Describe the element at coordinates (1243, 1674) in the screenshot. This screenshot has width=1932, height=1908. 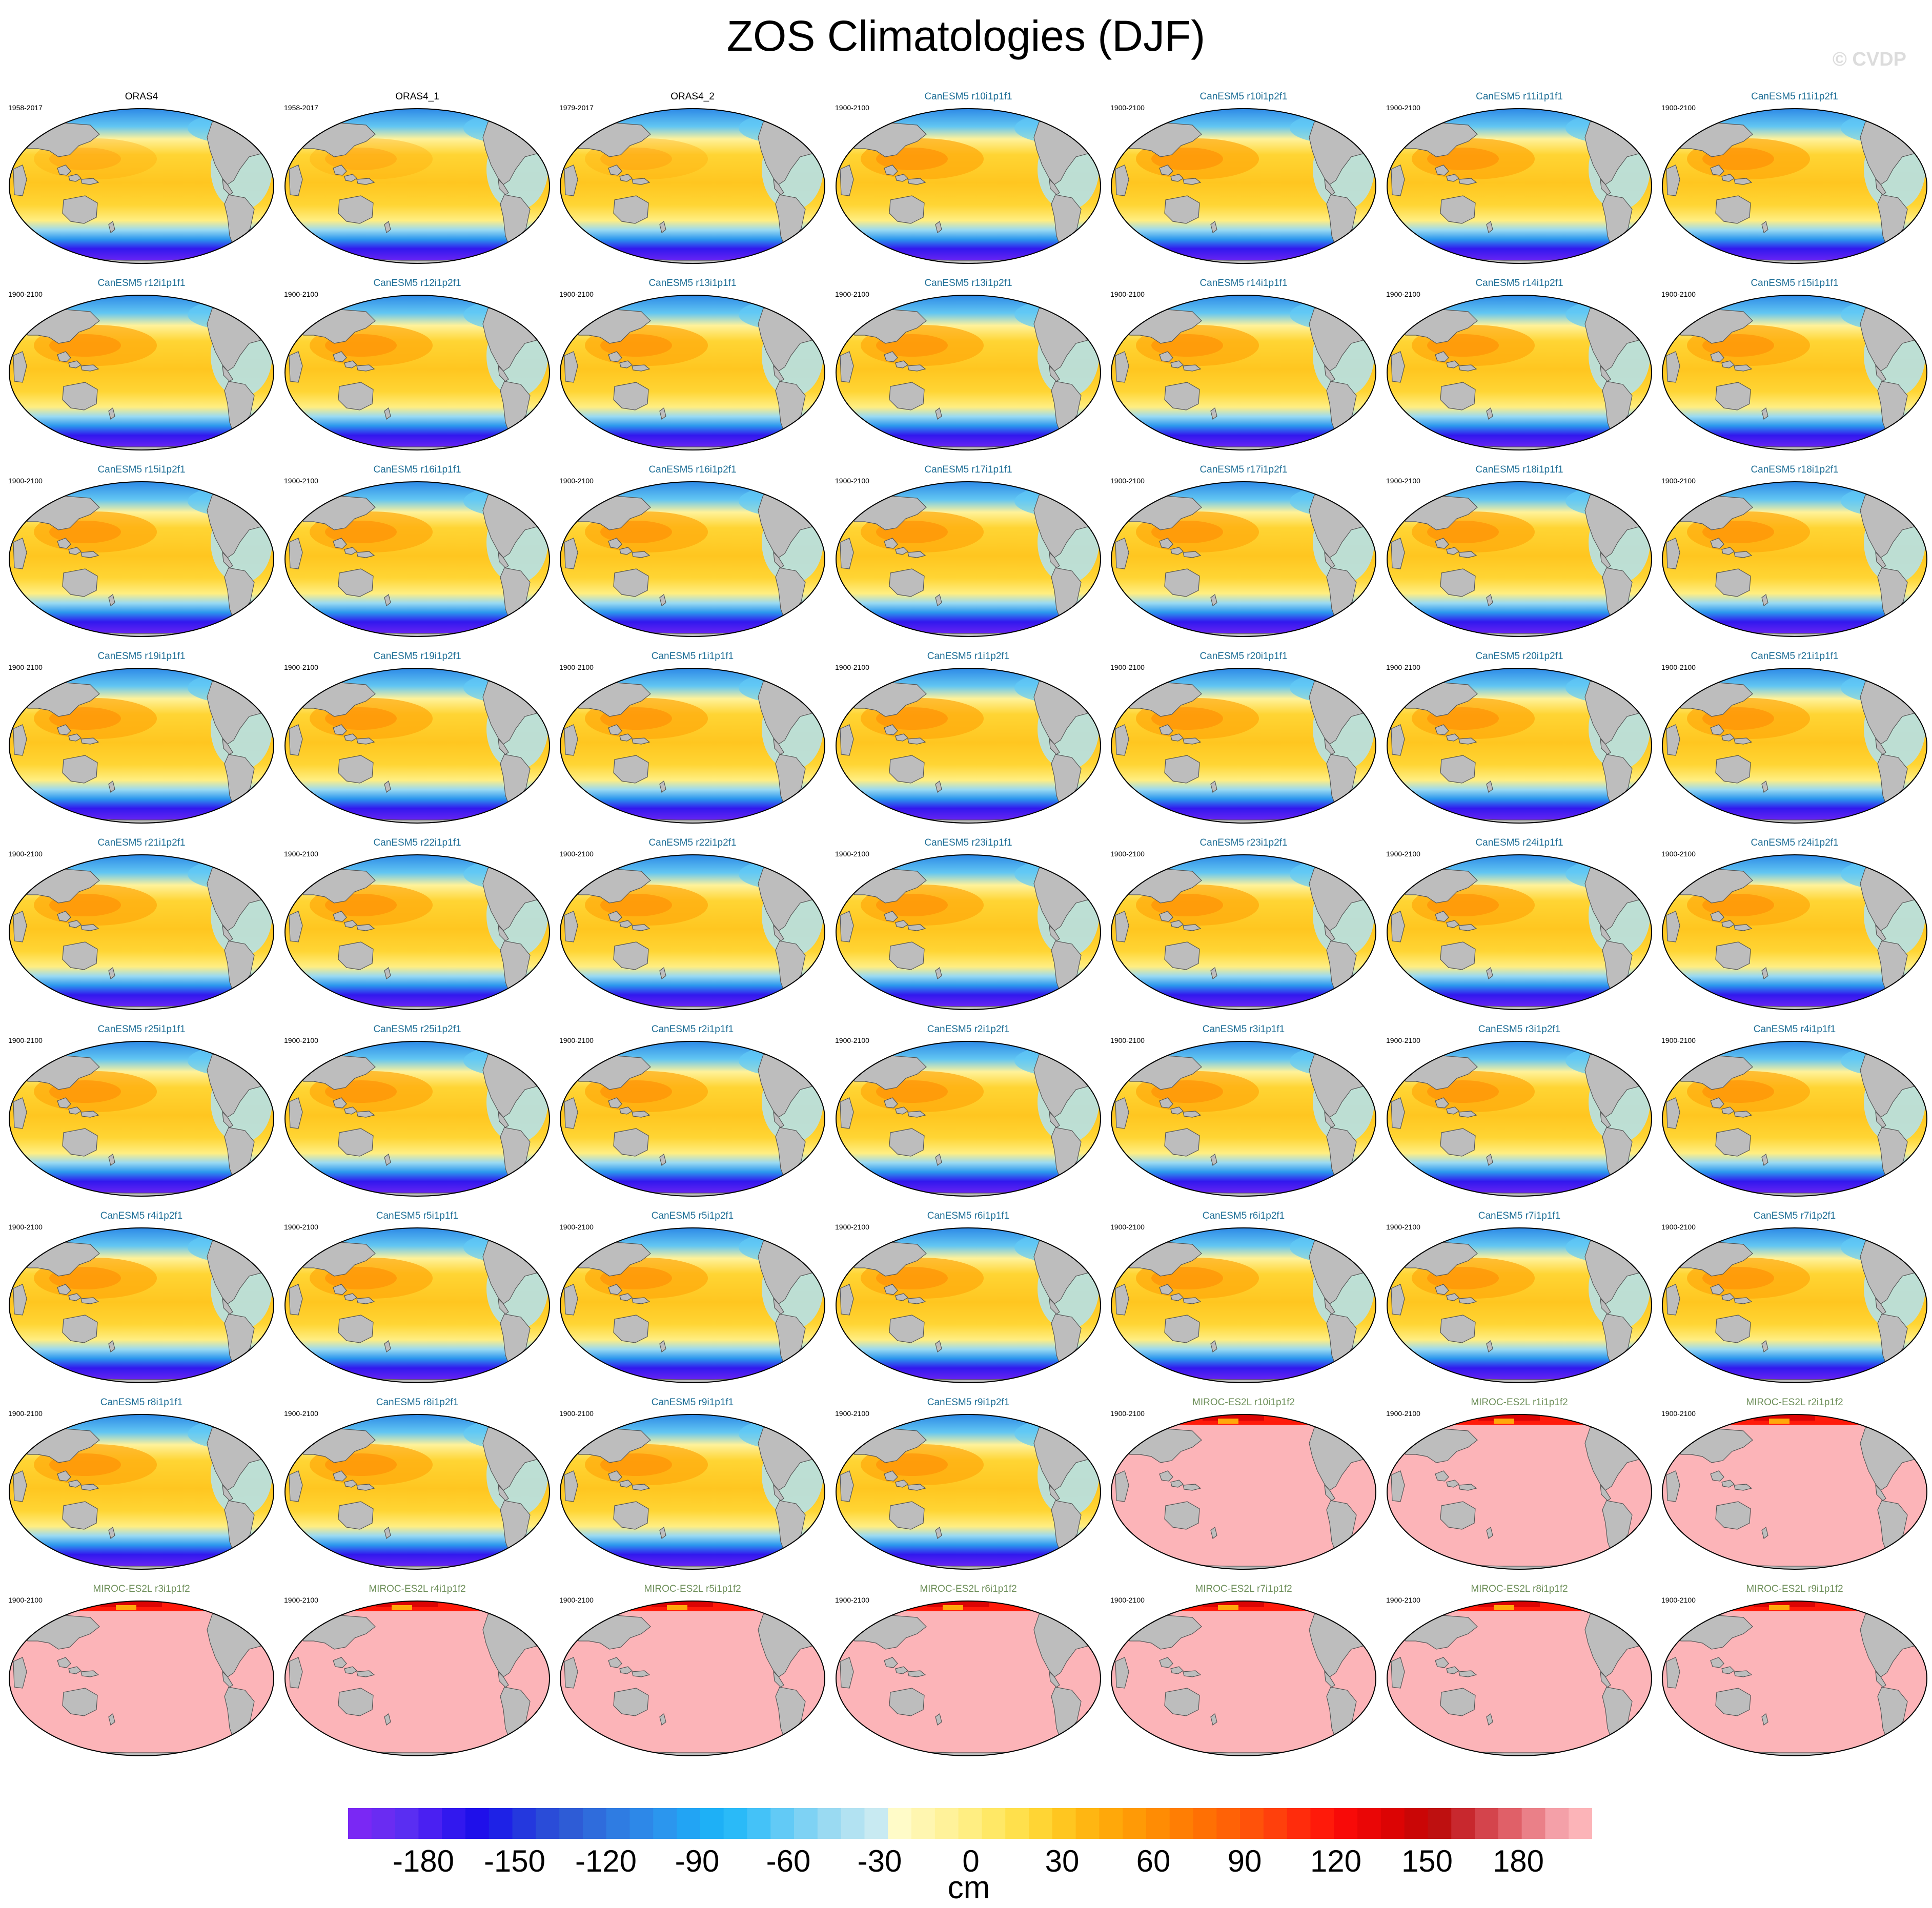
I see `map-panel: MIROC-ES2L r7i1p1f2 1900-2100` at that location.